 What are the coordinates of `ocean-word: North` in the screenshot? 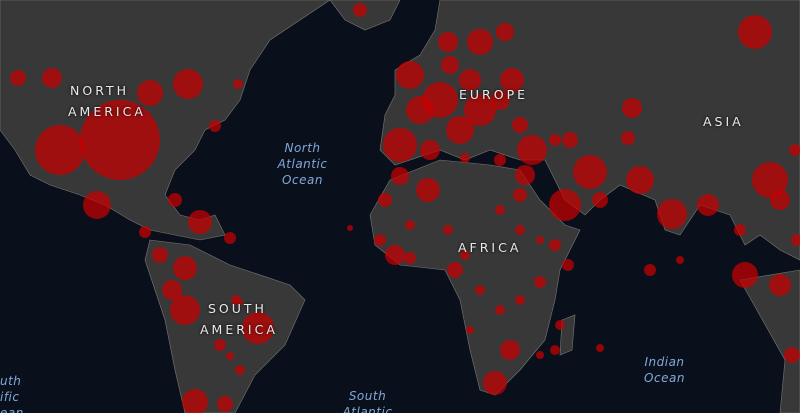 It's located at (302, 148).